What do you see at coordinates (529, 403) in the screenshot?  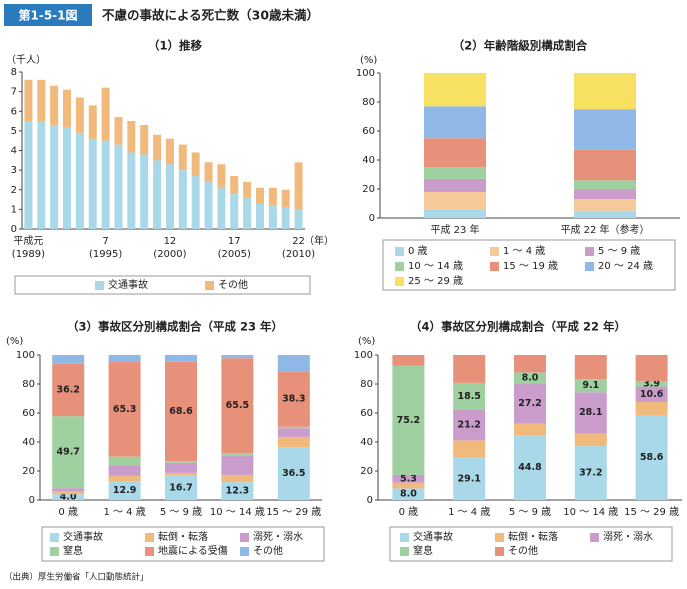 I see `value-label: 27.2` at bounding box center [529, 403].